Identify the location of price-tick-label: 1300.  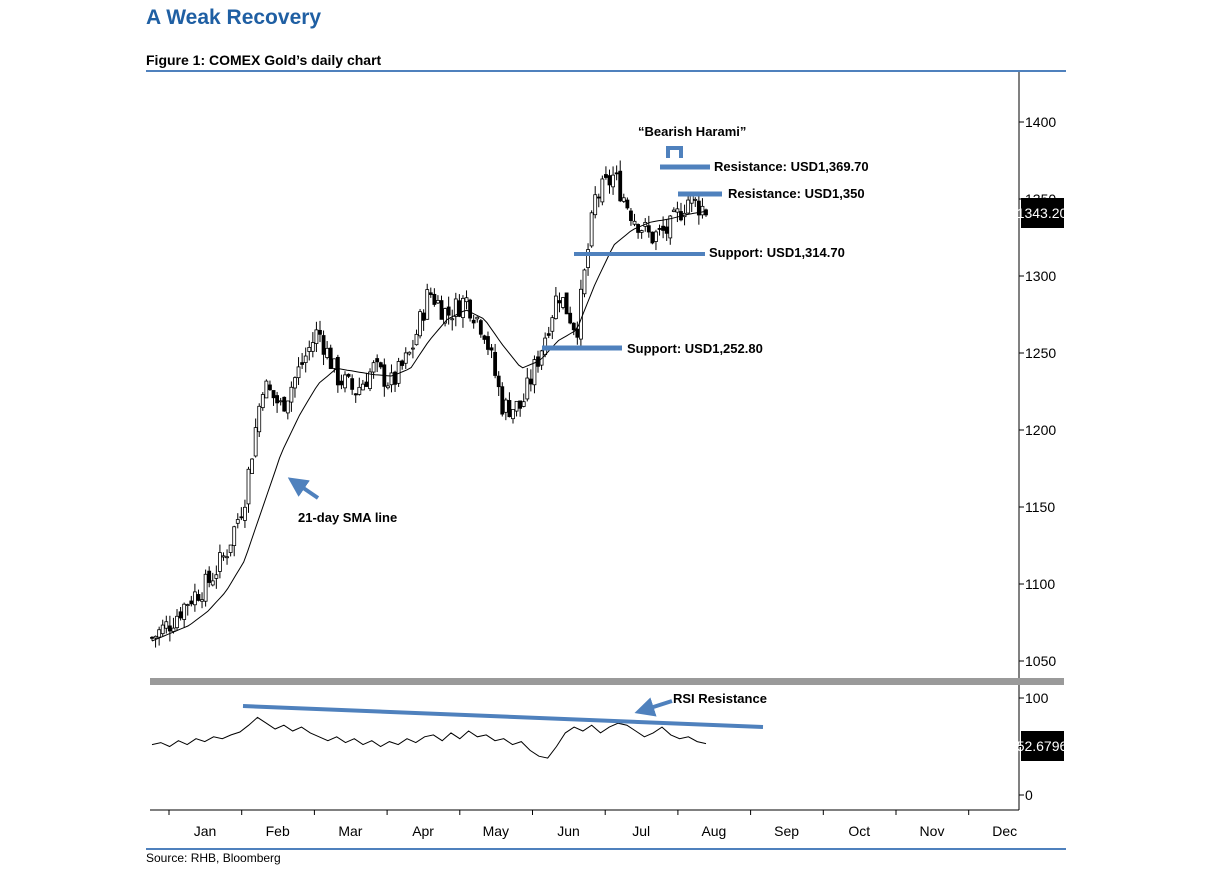
(1040, 276).